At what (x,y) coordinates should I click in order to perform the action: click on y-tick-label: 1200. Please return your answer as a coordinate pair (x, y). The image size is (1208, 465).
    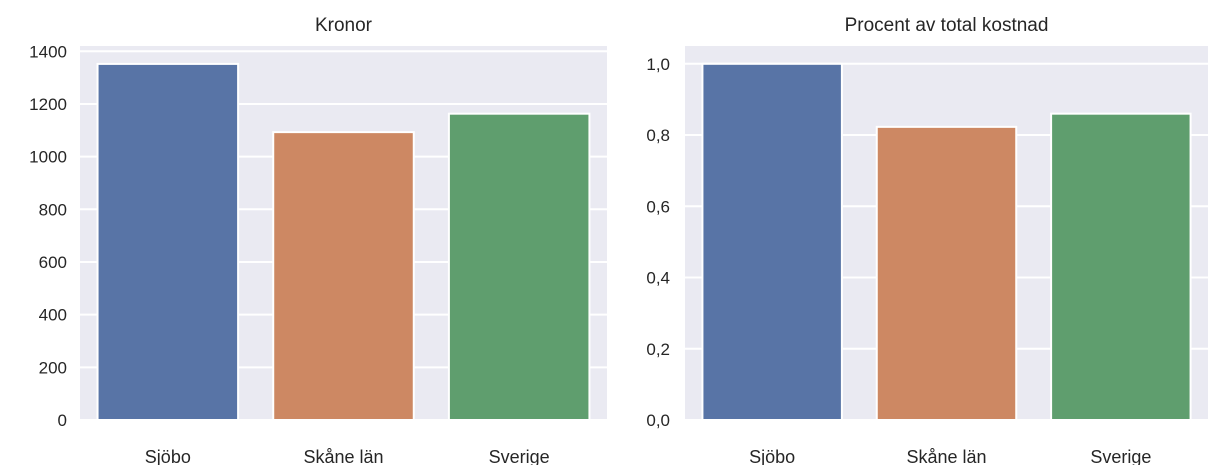
    Looking at the image, I should click on (48, 104).